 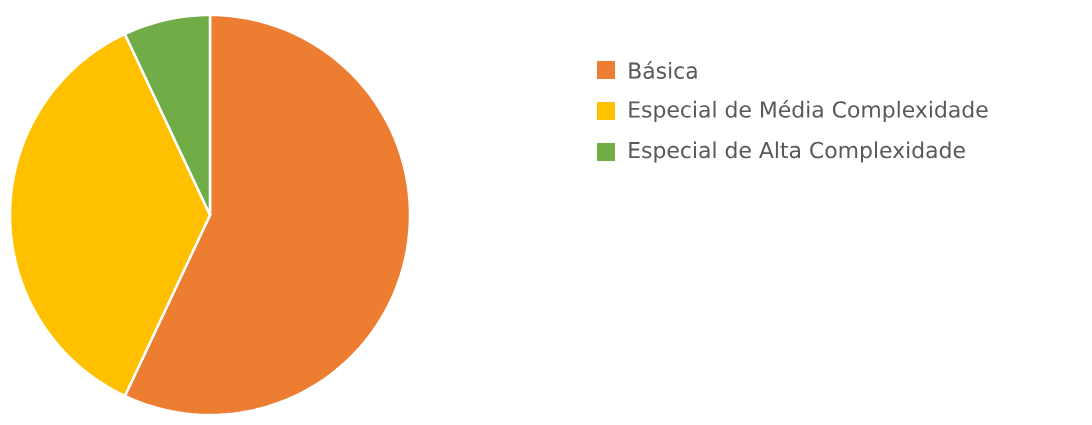 What do you see at coordinates (663, 70) in the screenshot?
I see `legend-label: Básica` at bounding box center [663, 70].